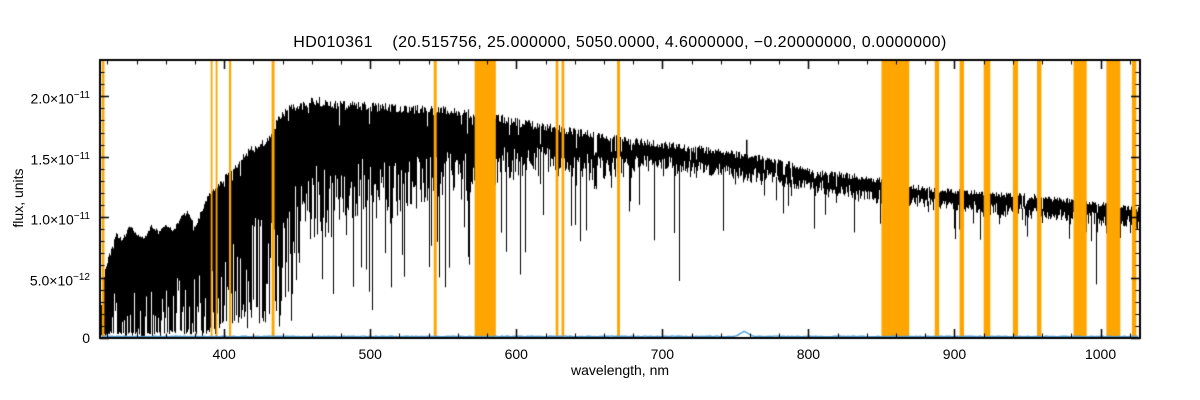  What do you see at coordinates (60, 98) in the screenshot?
I see `y-tick-label: 2.0×10⁻¹¹` at bounding box center [60, 98].